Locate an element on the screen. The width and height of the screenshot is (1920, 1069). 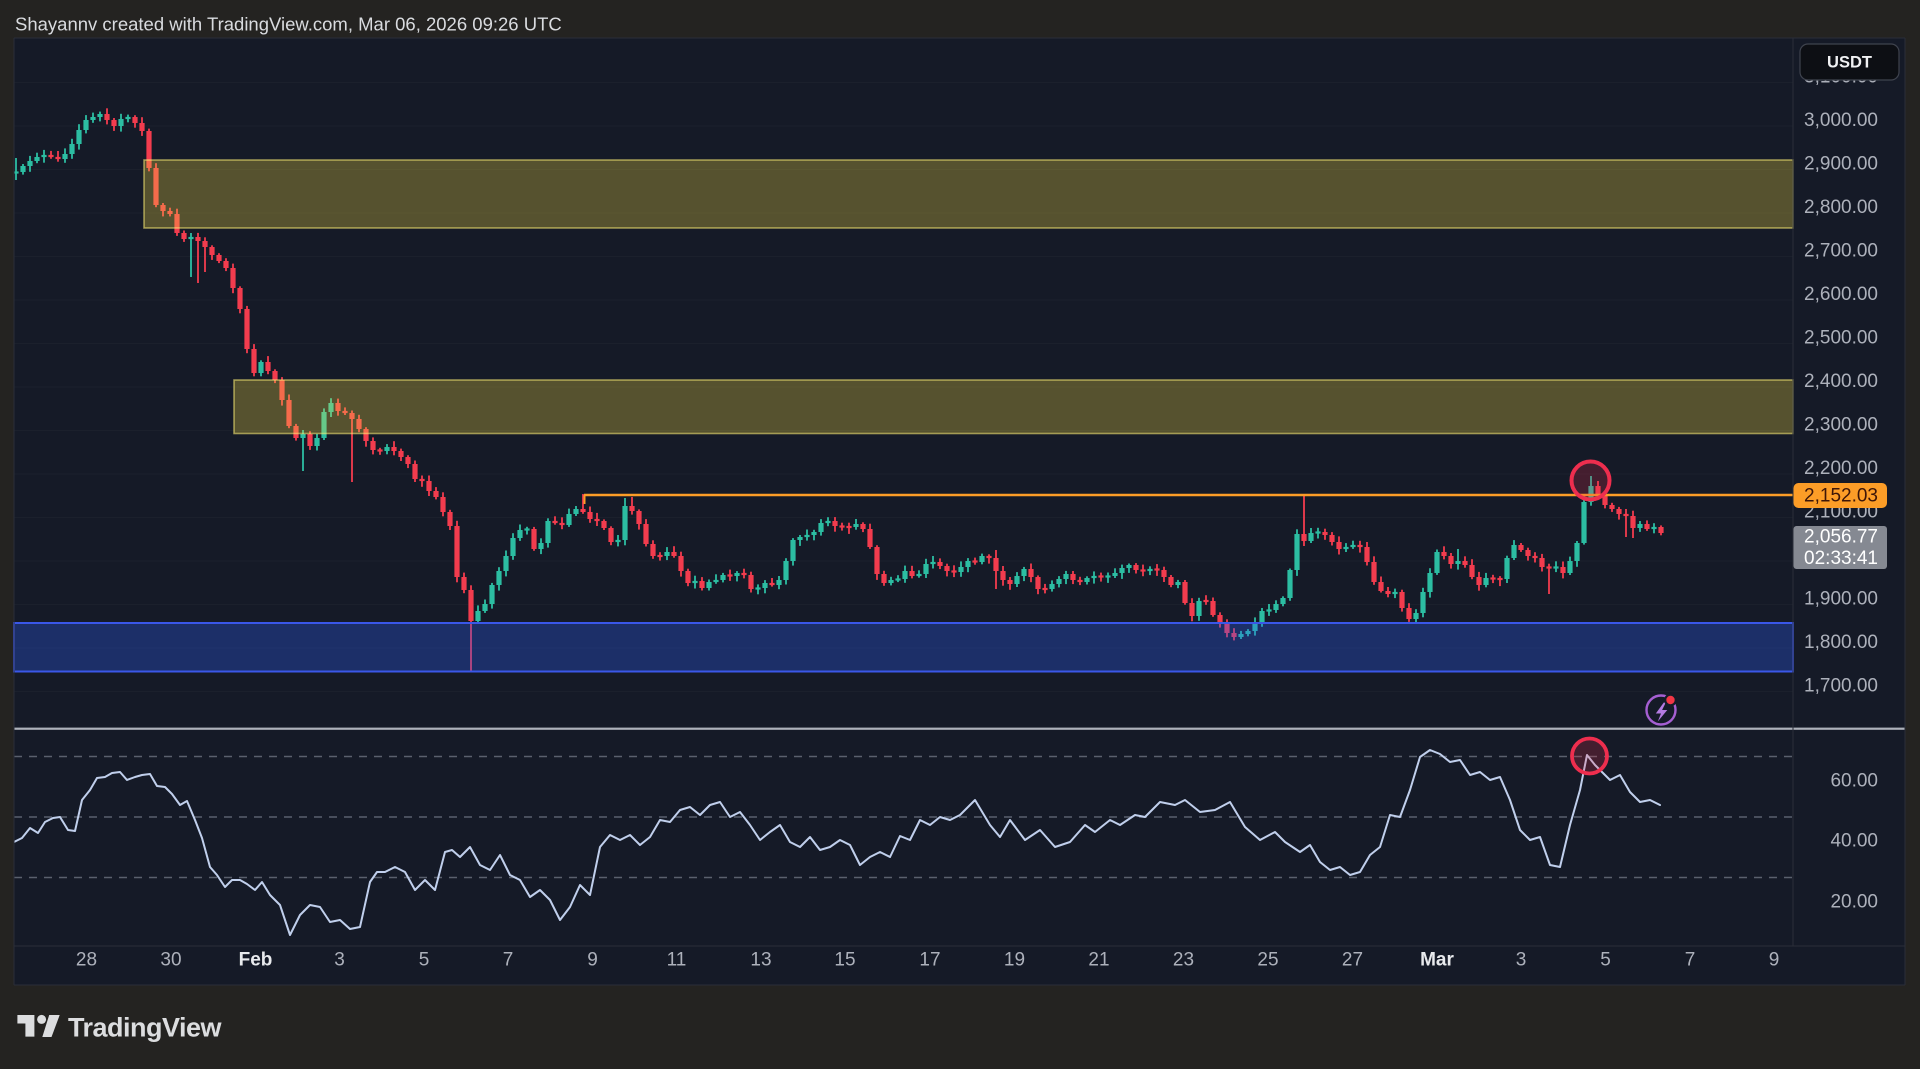
svg-text: 2,200.00 is located at coordinates (1841, 468).